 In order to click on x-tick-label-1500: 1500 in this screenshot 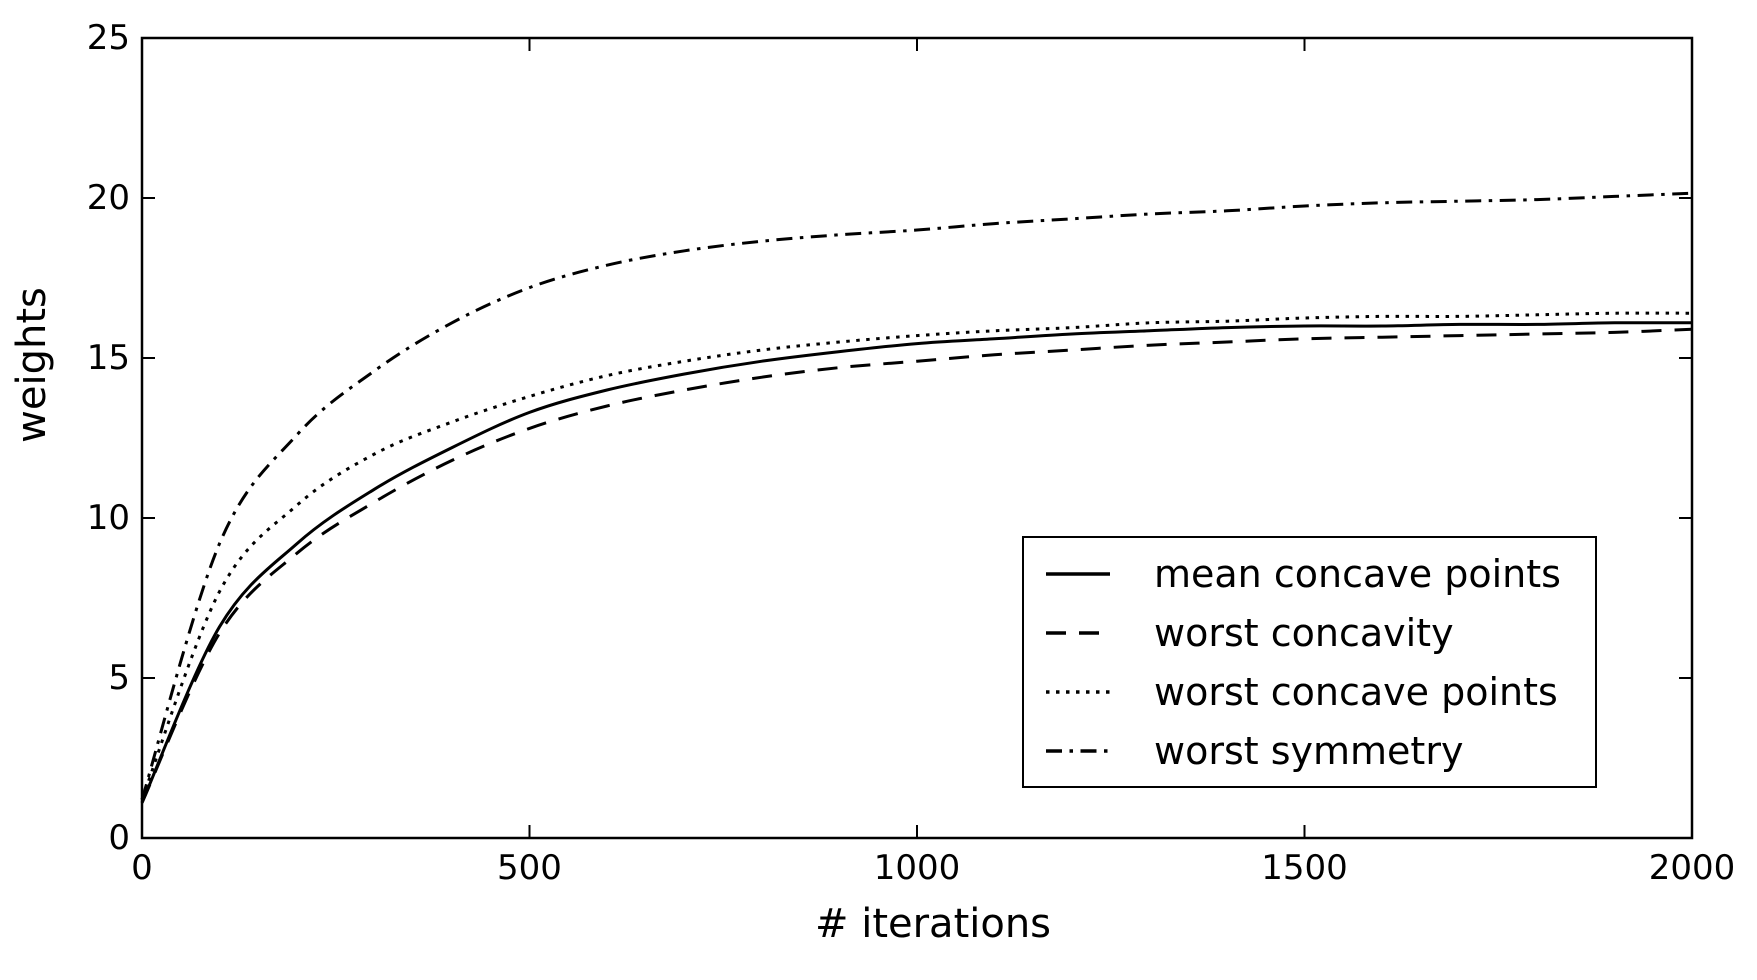, I will do `click(1304, 868)`.